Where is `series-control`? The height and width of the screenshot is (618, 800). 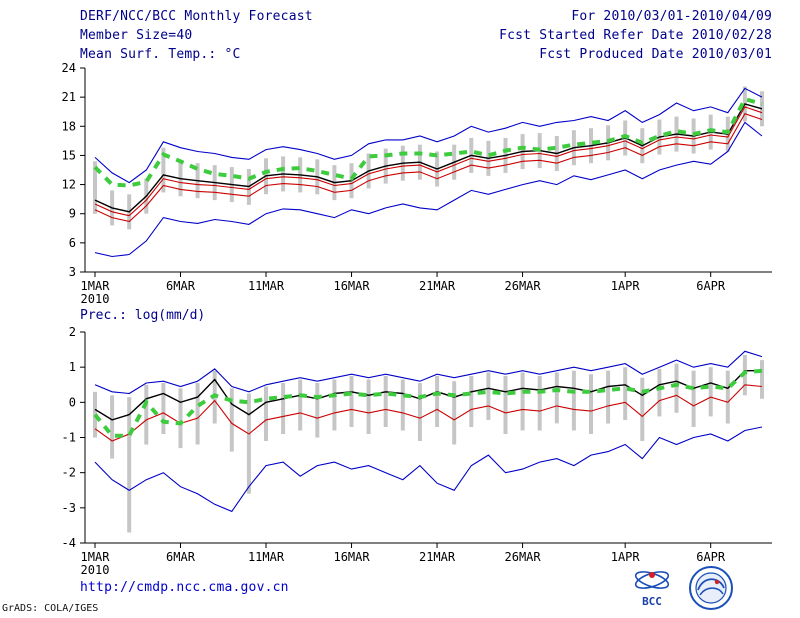
series-control is located at coordinates (428, 413).